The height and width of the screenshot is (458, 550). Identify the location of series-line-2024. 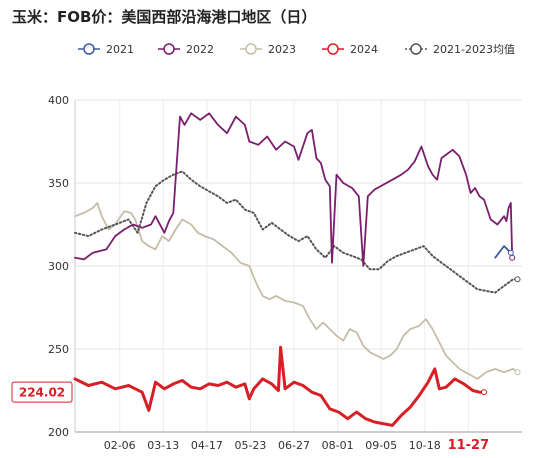
(279, 386).